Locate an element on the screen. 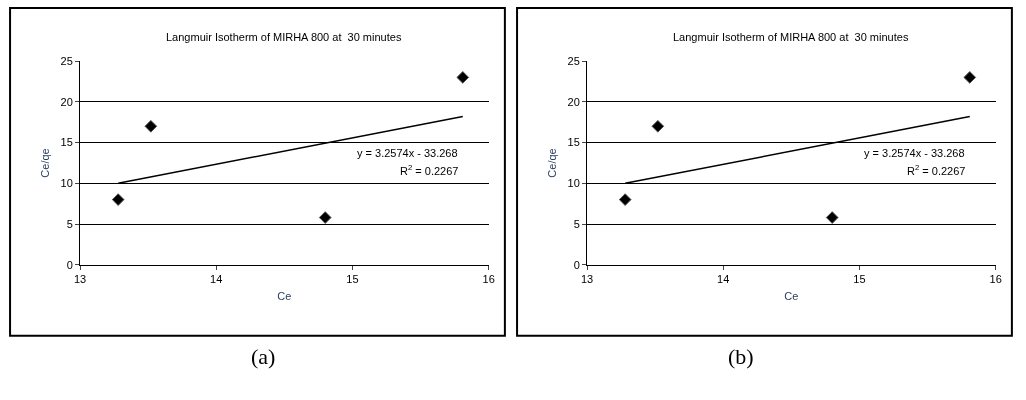 The width and height of the screenshot is (1026, 400). text: (a) is located at coordinates (263, 356).